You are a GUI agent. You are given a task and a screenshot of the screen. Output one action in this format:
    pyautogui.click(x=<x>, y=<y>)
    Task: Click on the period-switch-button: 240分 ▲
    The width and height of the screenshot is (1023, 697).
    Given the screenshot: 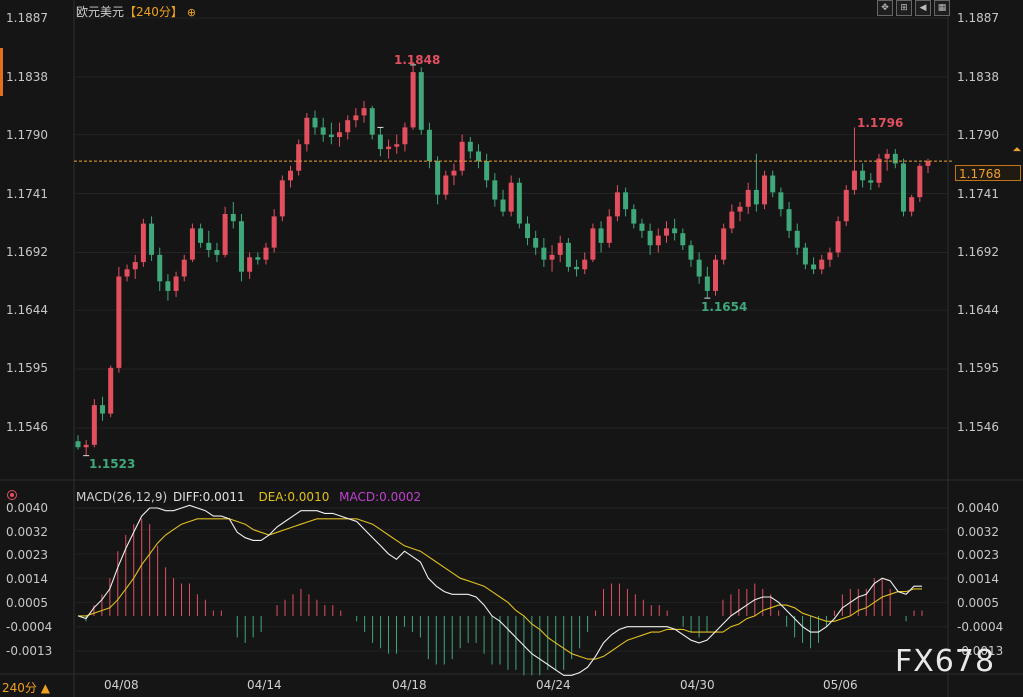 What is the action you would take?
    pyautogui.click(x=26, y=687)
    